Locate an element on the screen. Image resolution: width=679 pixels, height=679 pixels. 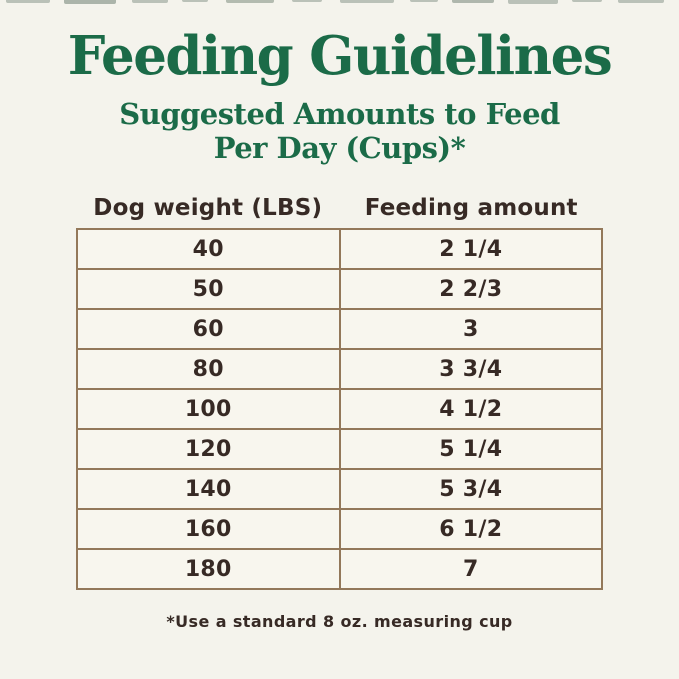
table-row: 80 3 3/4 is located at coordinates (339, 369).